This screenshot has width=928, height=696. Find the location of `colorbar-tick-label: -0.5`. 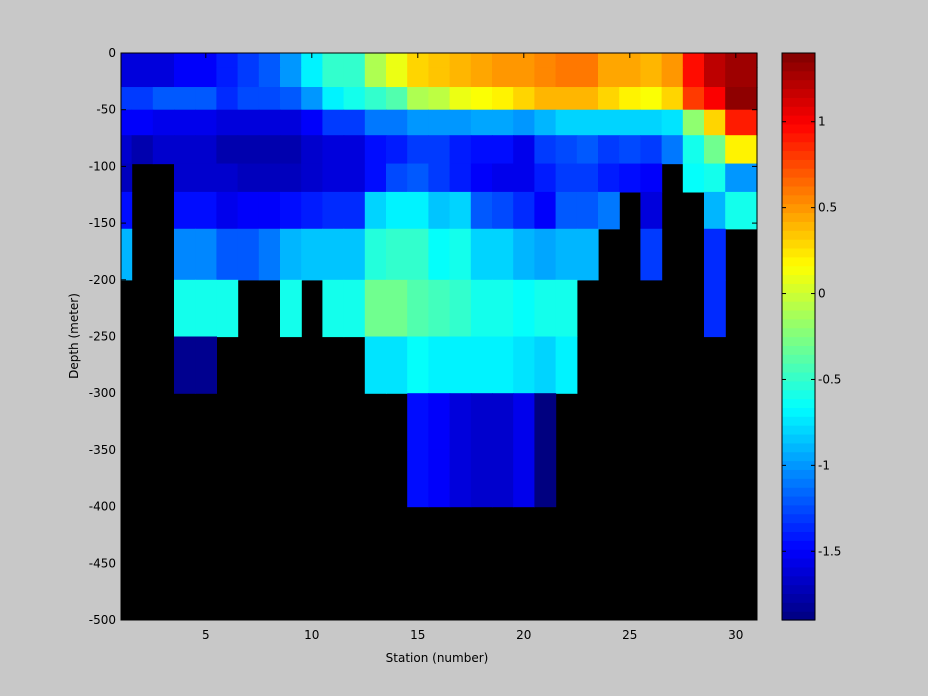

colorbar-tick-label: -0.5 is located at coordinates (829, 379).